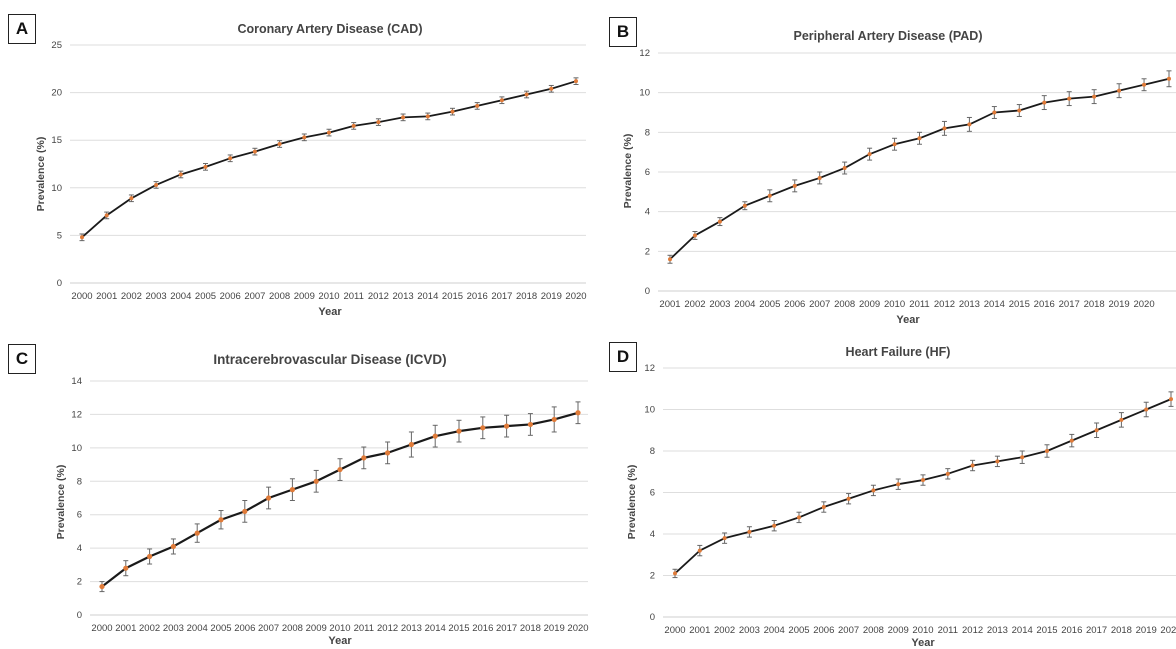 The height and width of the screenshot is (649, 1176). I want to click on panel-letter: B, so click(623, 32).